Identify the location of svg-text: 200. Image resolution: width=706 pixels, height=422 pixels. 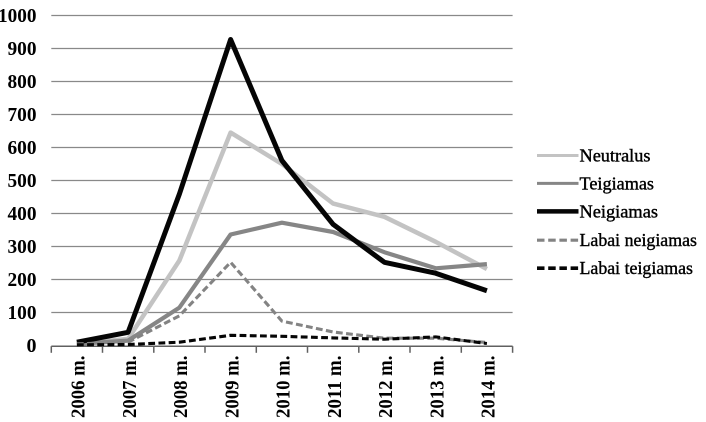
(22, 280).